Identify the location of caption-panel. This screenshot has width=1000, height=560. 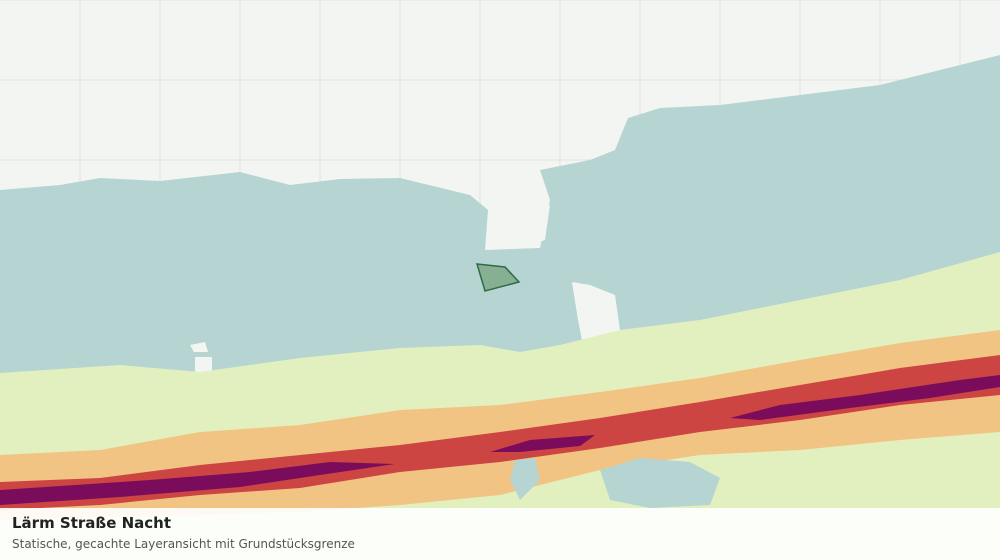
(500, 534).